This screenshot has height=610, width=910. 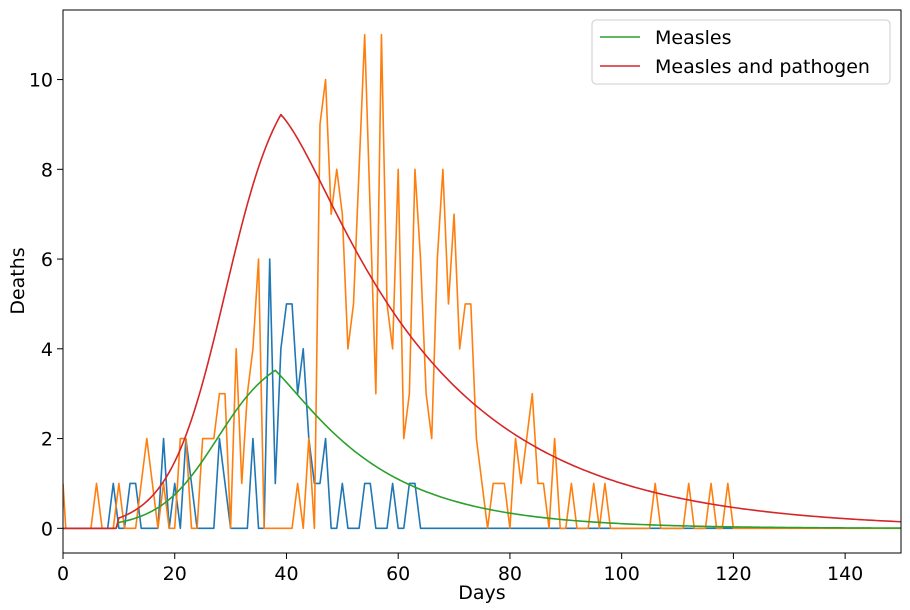 I want to click on x-tick-label: 0, so click(x=63, y=574).